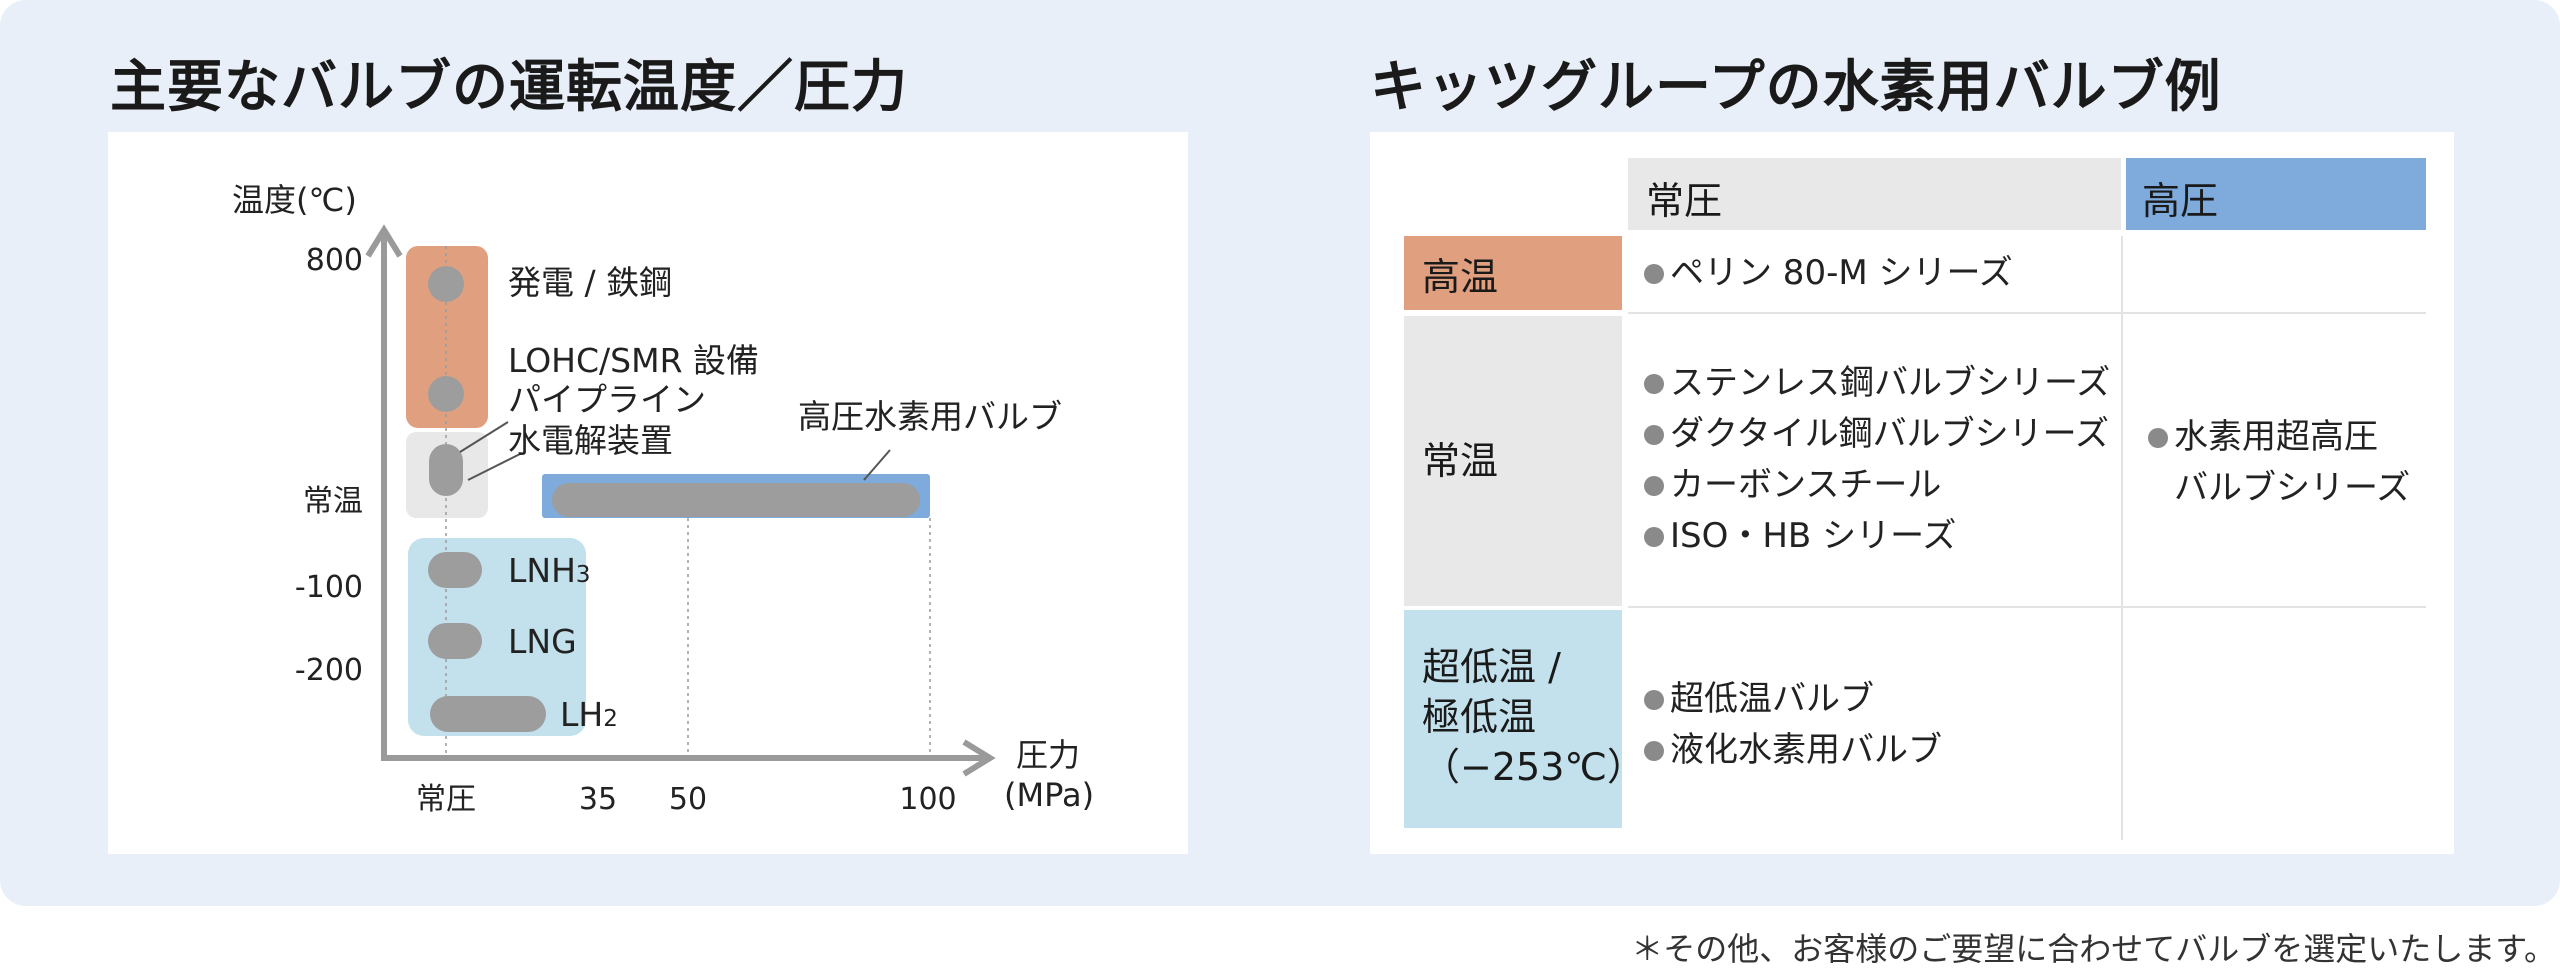 The width and height of the screenshot is (2560, 974). Describe the element at coordinates (1796, 87) in the screenshot. I see `table-title: キッツグループの水素用バルブ例` at that location.